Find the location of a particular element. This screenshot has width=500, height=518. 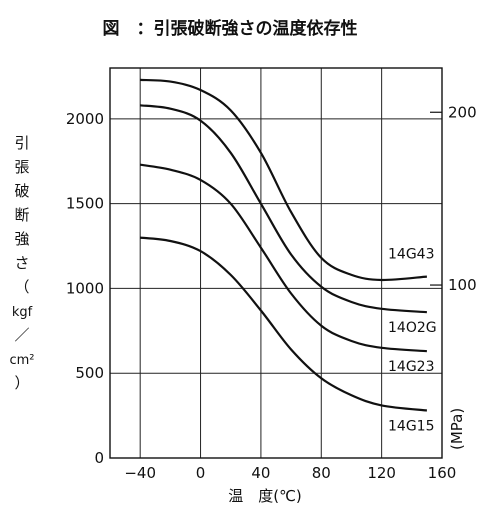

y-axis-label-part: 強 is located at coordinates (21, 239).